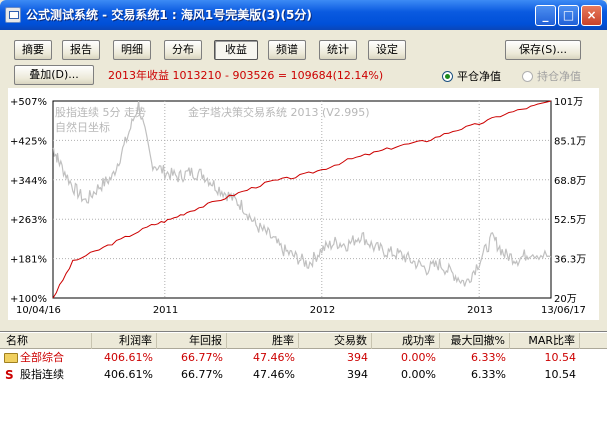 The height and width of the screenshot is (430, 607). I want to click on header-drawdown: 最大回撤%, so click(475, 341).